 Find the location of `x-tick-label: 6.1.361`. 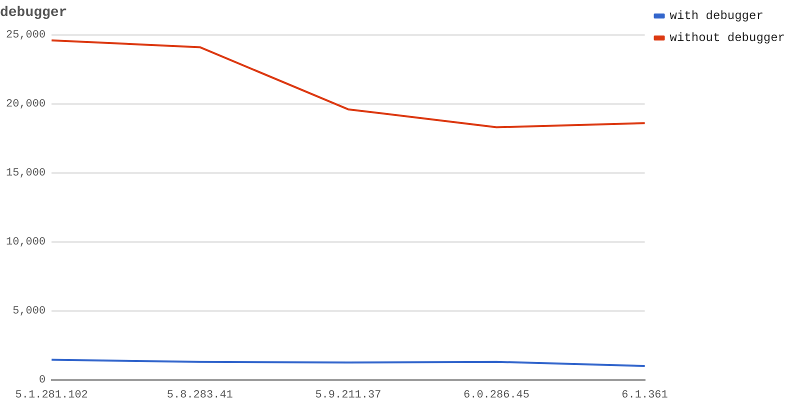

x-tick-label: 6.1.361 is located at coordinates (645, 395).